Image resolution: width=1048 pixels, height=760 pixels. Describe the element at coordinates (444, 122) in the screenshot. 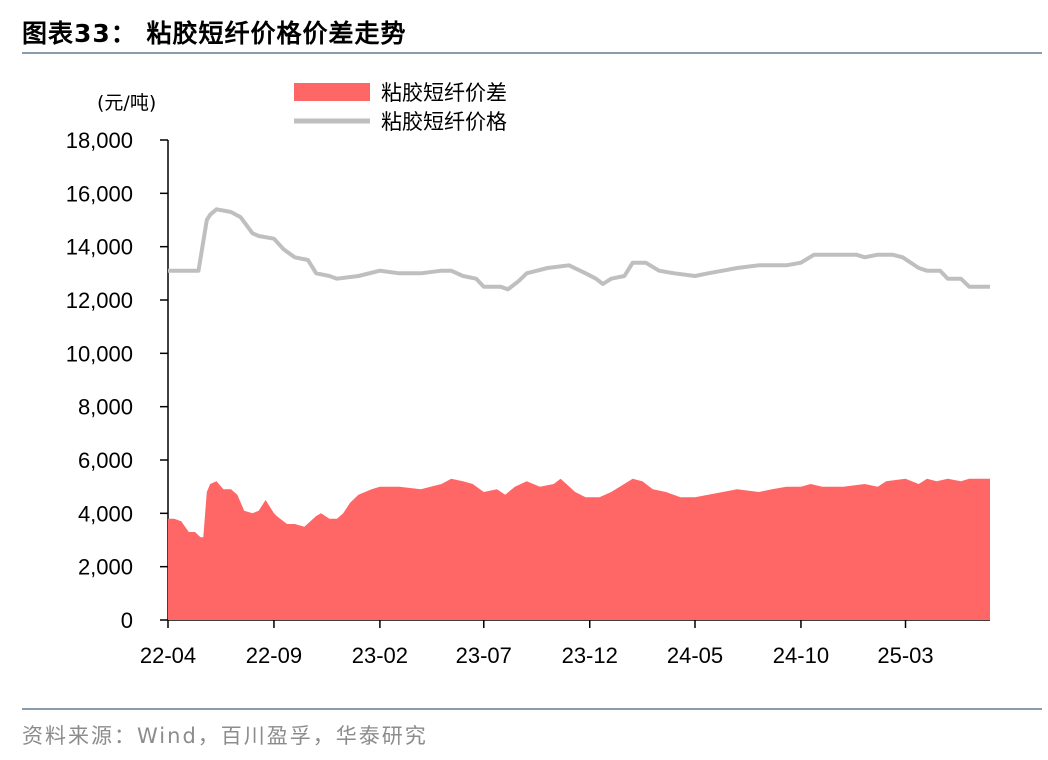

I see `legend-label-price: 粘胶短纤价格` at that location.